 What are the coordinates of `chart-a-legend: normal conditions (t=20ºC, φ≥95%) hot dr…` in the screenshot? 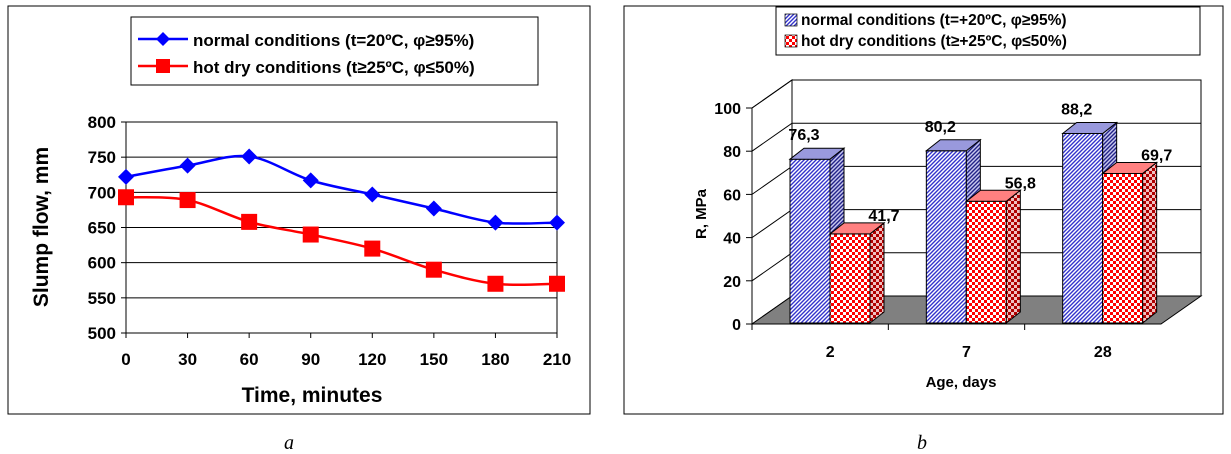 It's located at (334, 51).